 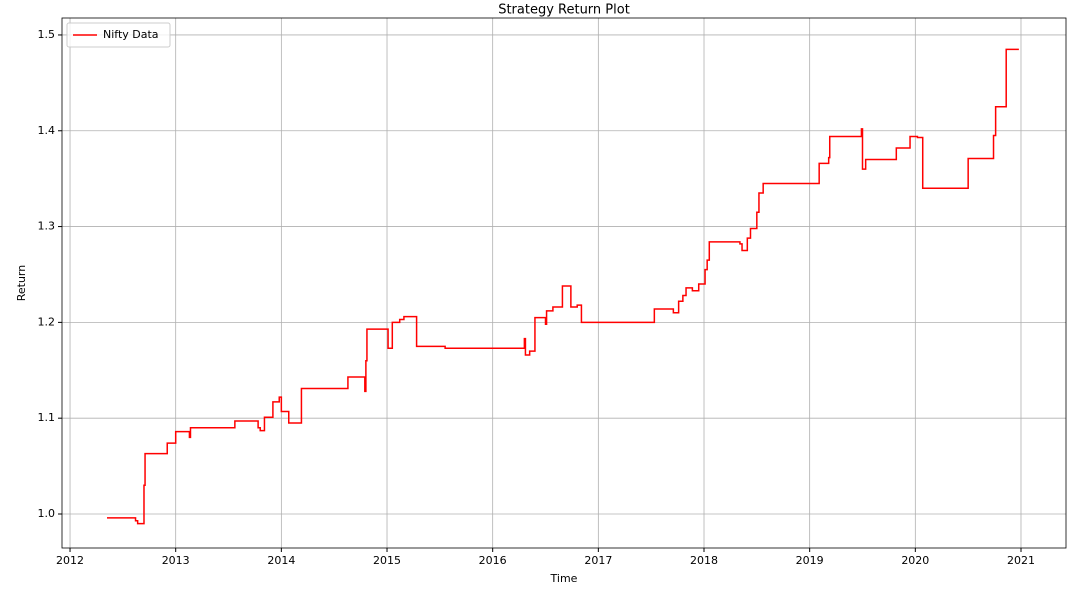 I want to click on legend-label: Nifty Data, so click(x=131, y=34).